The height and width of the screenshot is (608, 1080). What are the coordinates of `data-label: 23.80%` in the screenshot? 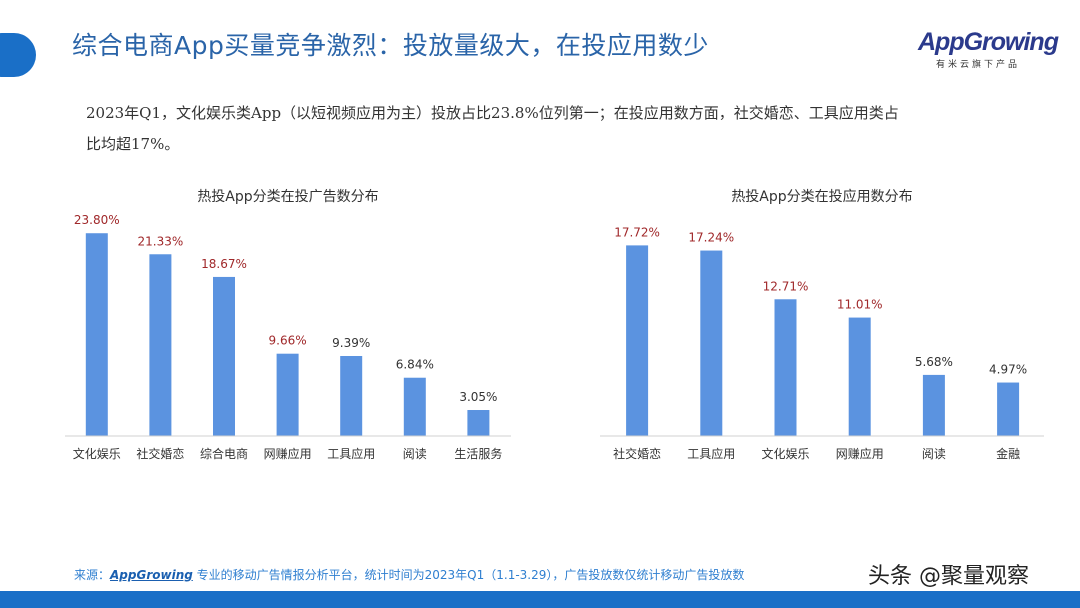 It's located at (97, 220).